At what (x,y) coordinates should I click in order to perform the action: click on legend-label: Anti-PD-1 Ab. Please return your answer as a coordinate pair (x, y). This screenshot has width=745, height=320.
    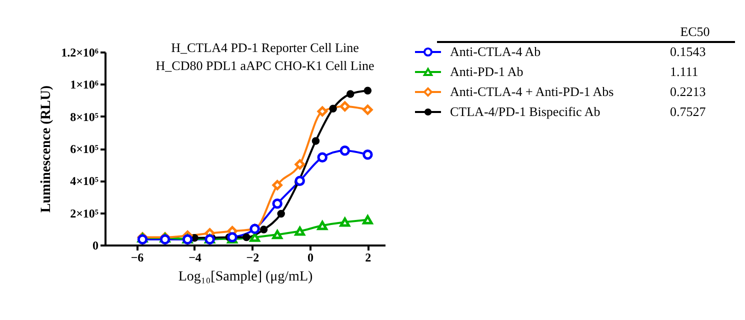
    Looking at the image, I should click on (487, 71).